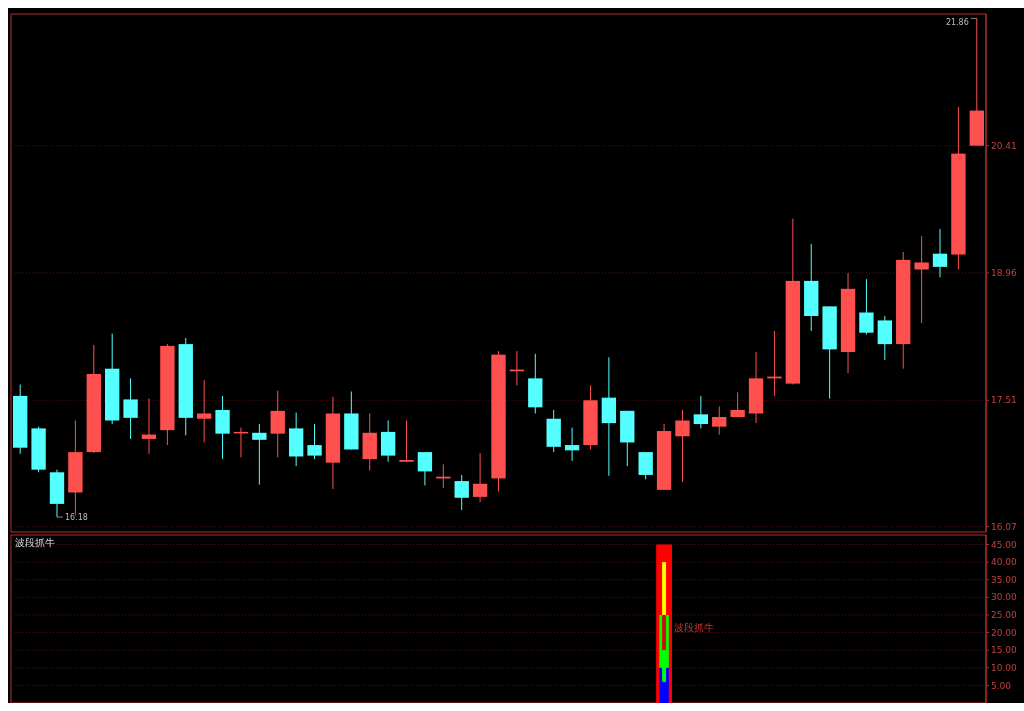  I want to click on y-tick-label: 15.00, so click(1004, 650).